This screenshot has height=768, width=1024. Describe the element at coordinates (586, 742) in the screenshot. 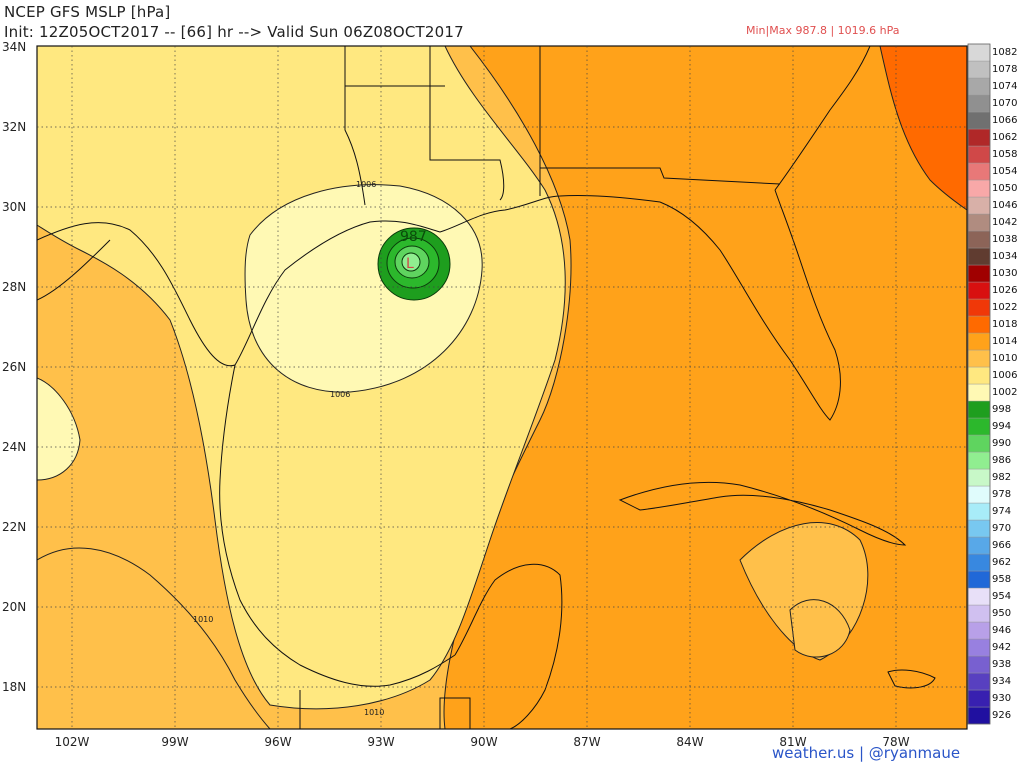

I see `lon-label: 87W` at that location.